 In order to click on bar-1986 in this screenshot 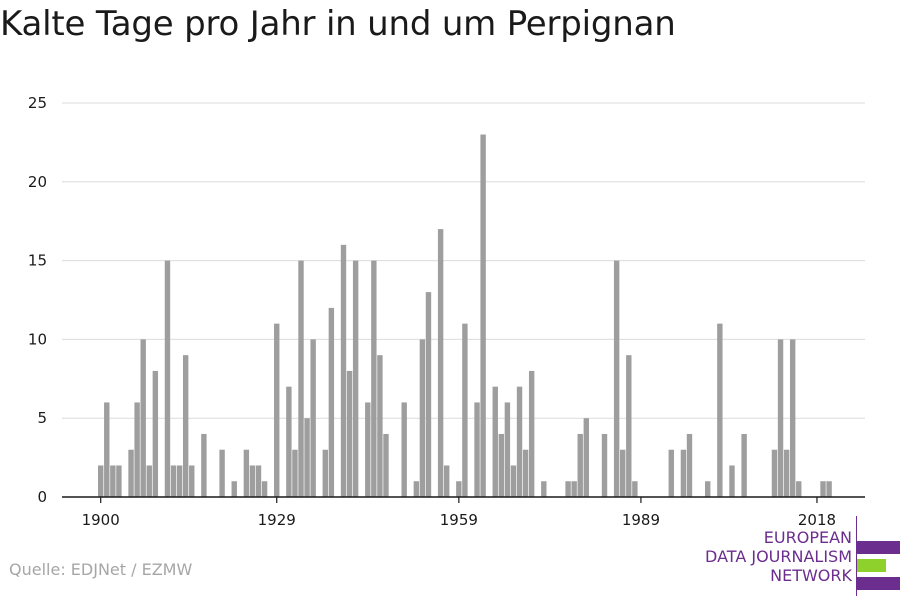, I will do `click(623, 473)`.